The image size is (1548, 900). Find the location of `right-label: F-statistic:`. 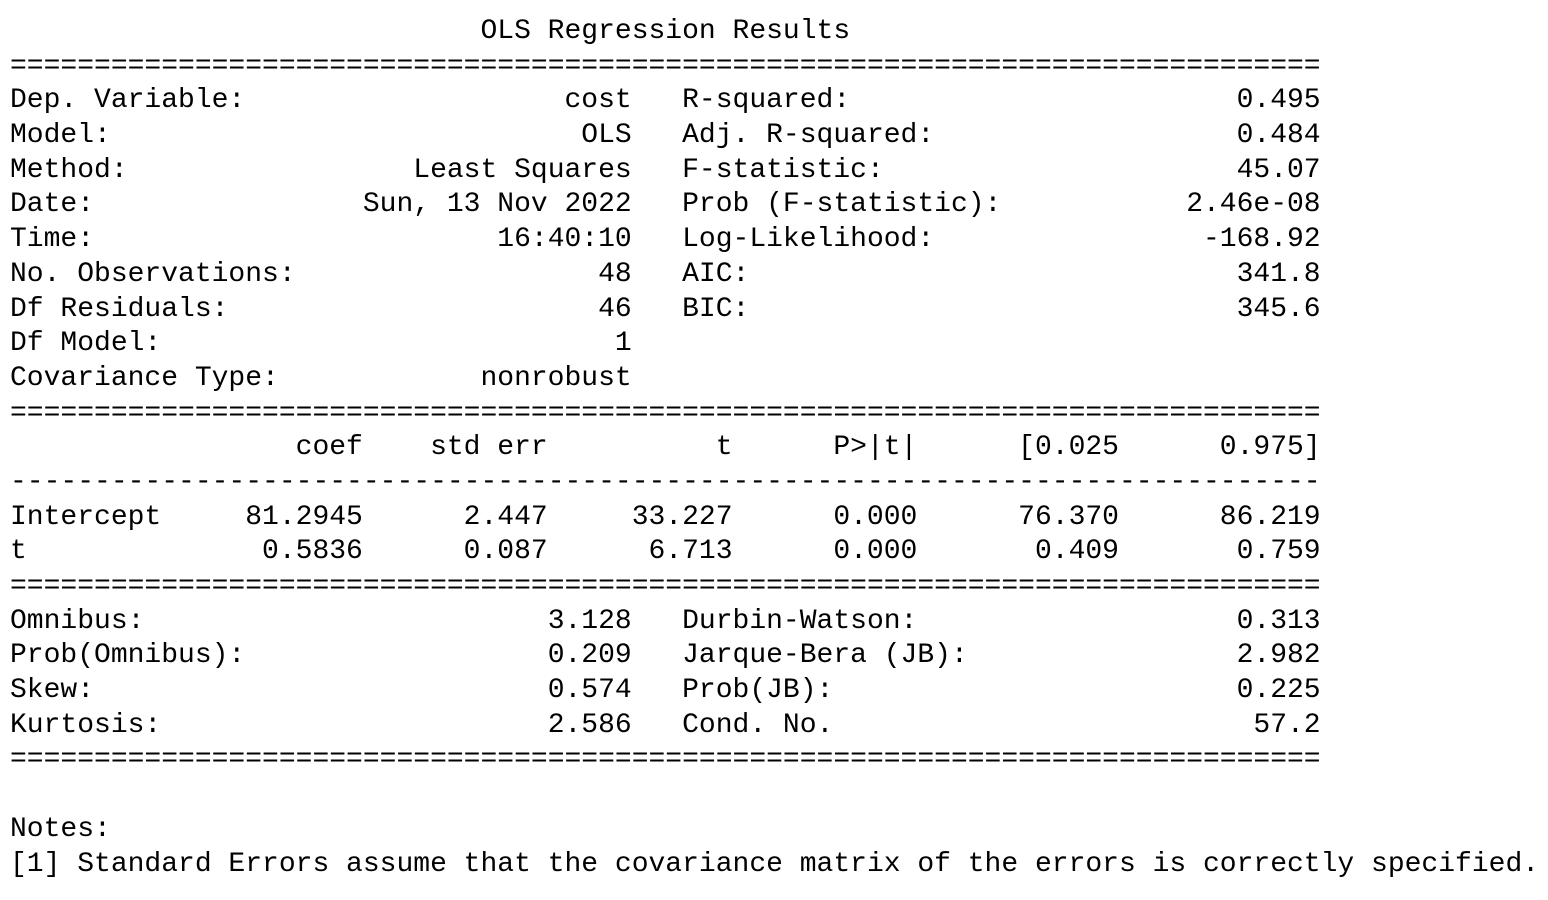

right-label: F-statistic: is located at coordinates (783, 170).